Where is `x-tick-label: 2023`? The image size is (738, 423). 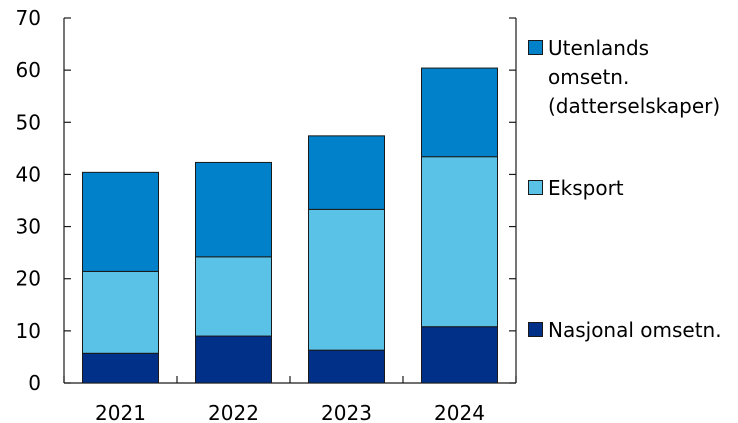
x-tick-label: 2023 is located at coordinates (346, 412).